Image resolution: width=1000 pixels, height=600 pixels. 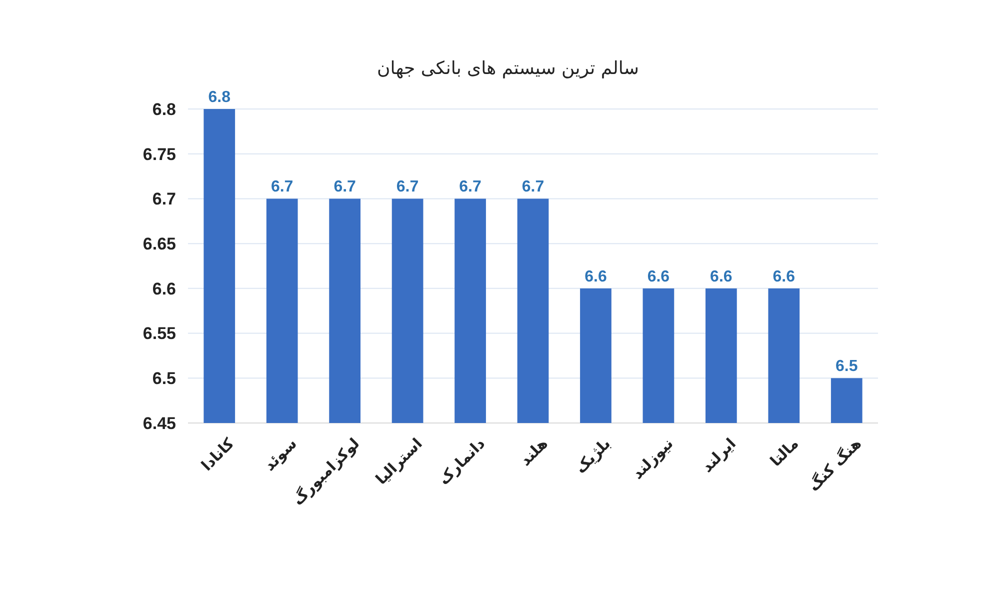 I want to click on x-tick-label: بلژیک, so click(x=593, y=456).